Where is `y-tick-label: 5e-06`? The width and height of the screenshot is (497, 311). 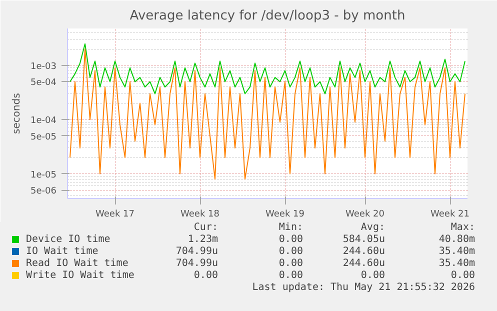 y-tick-label: 5e-06 is located at coordinates (43, 191).